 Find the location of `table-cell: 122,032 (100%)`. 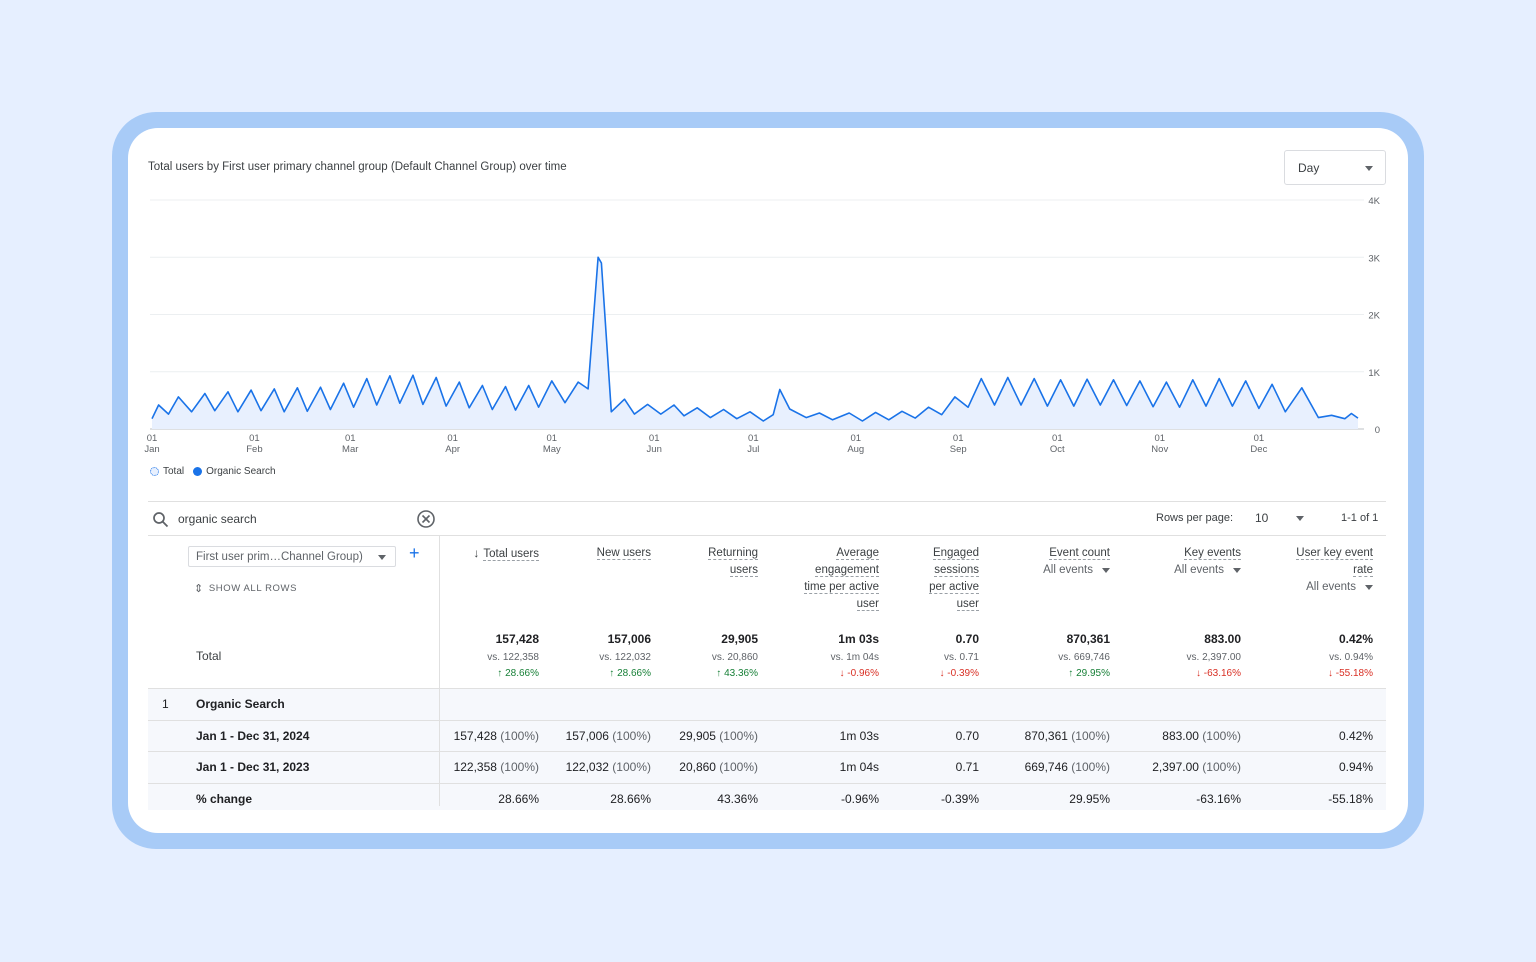

table-cell: 122,032 (100%) is located at coordinates (596, 767).